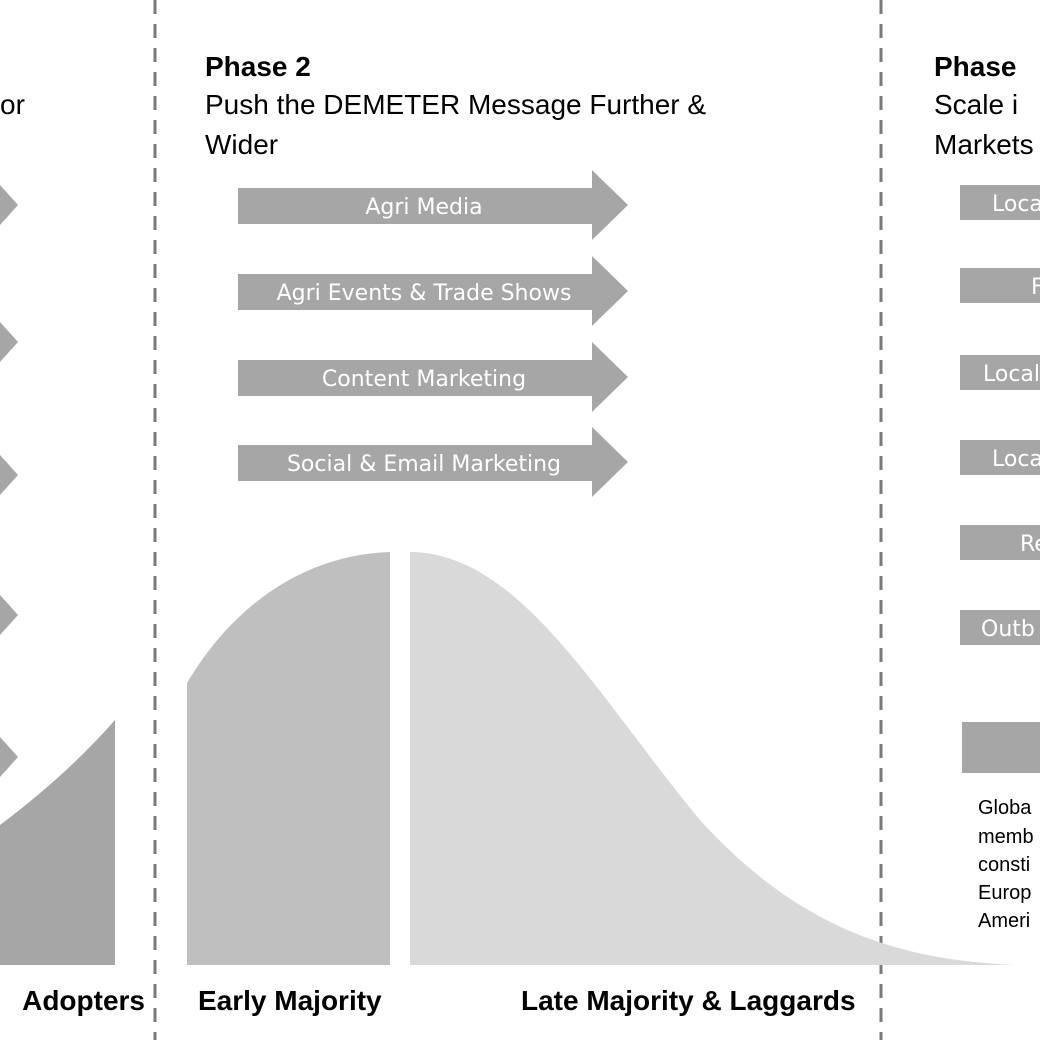  What do you see at coordinates (258, 66) in the screenshot?
I see `phase-heading: Phase 2` at bounding box center [258, 66].